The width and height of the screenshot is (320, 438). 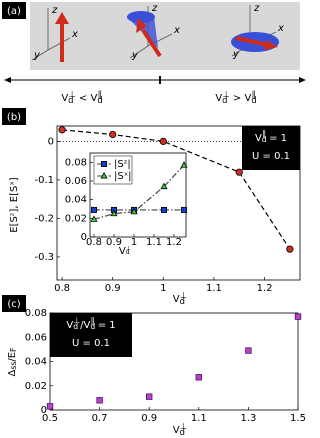 What do you see at coordinates (113, 170) in the screenshot?
I see `legend-box` at bounding box center [113, 170].